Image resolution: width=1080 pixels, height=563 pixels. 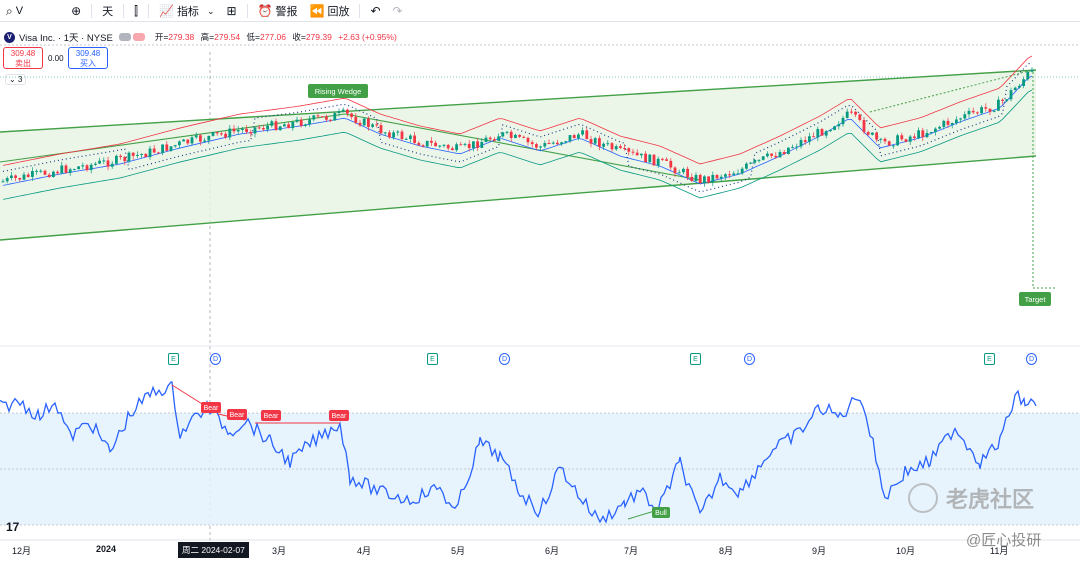 I want to click on bull-label: Bull, so click(x=661, y=512).